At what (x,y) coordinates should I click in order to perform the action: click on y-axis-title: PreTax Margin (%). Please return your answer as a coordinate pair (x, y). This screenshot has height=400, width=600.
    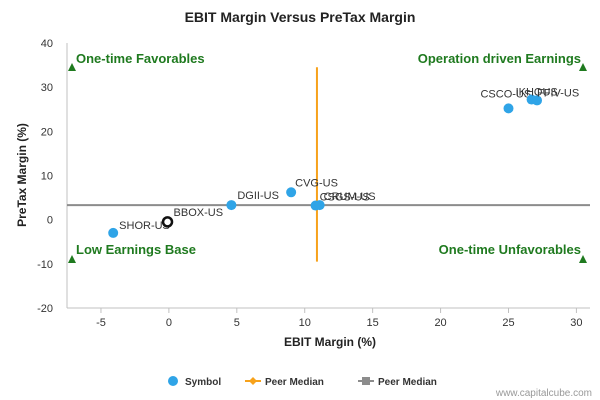
    Looking at the image, I should click on (22, 175).